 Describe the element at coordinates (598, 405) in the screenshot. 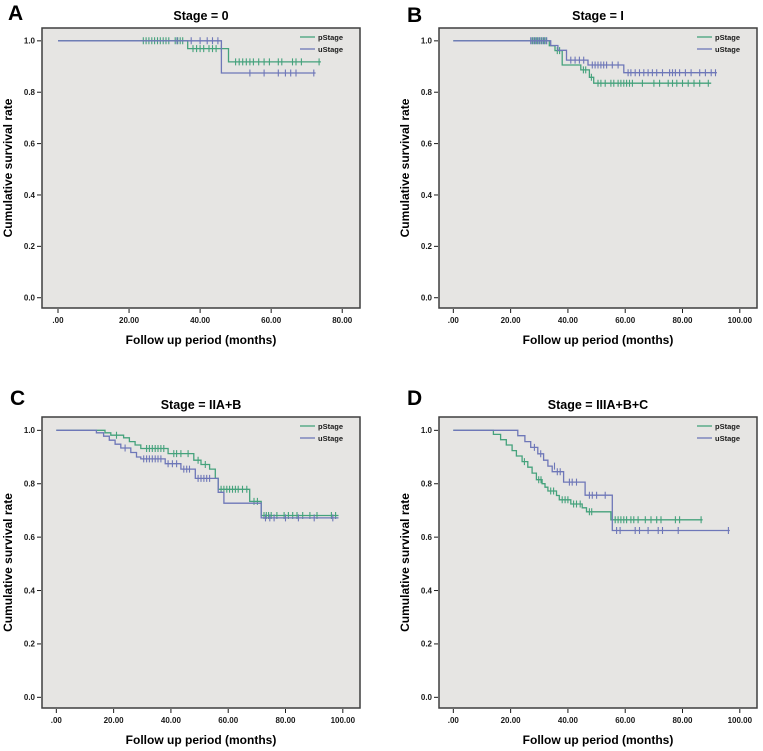

I see `panel-title: Stage = IIIA+B+C` at that location.